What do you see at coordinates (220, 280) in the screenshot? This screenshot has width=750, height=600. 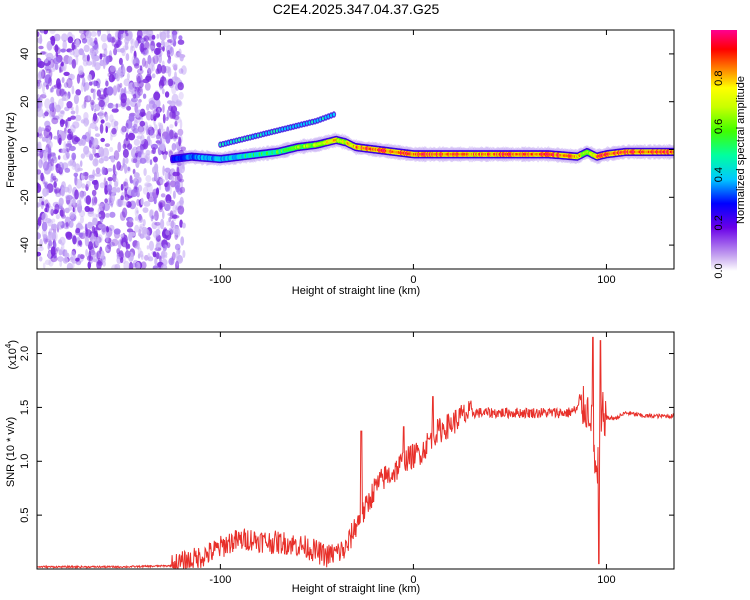 I see `x-tick-label: -100` at bounding box center [220, 280].